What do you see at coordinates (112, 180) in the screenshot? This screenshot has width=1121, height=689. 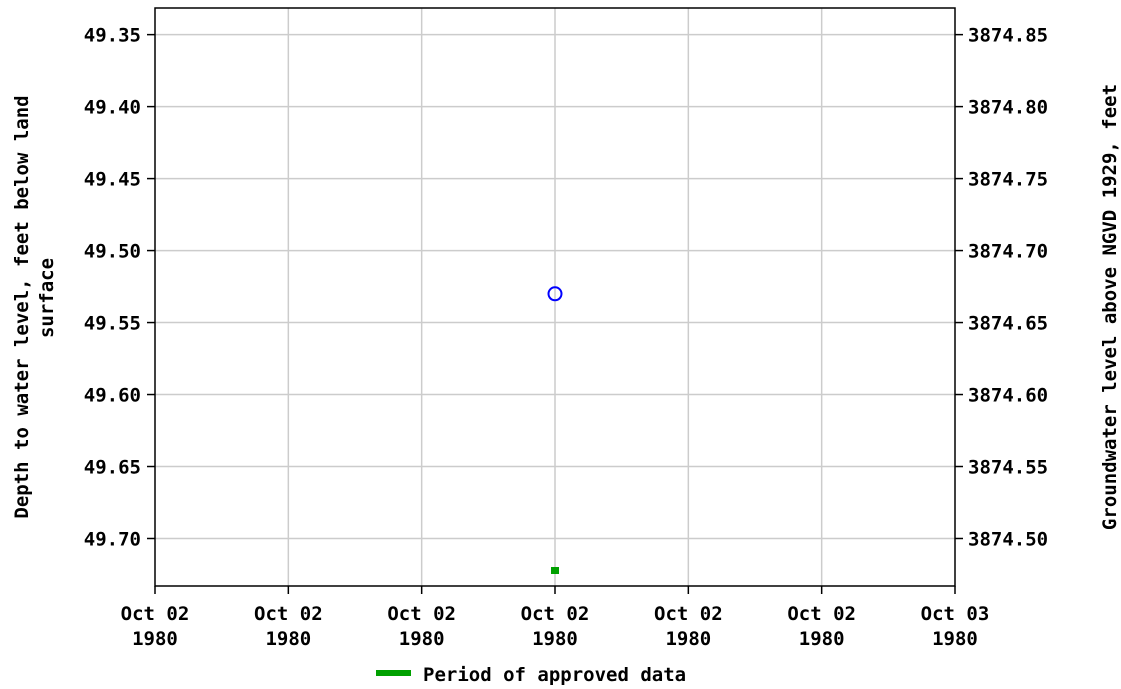 I see `left-tick-label: 49.45` at bounding box center [112, 180].